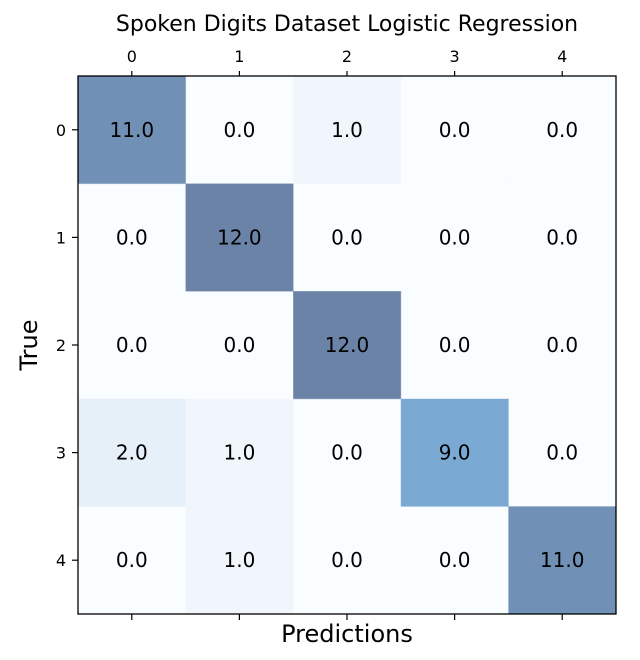  What do you see at coordinates (455, 56) in the screenshot?
I see `x-tick-label: 3` at bounding box center [455, 56].